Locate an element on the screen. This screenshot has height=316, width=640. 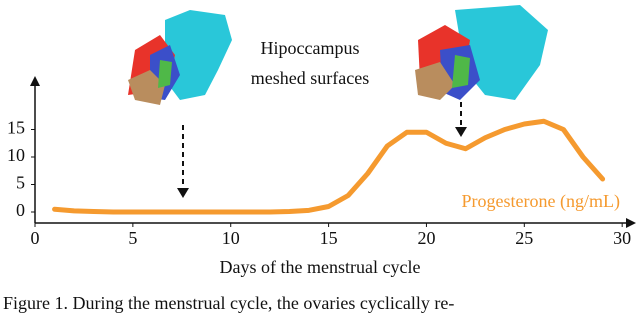
x-tick-label: 30 is located at coordinates (622, 238).